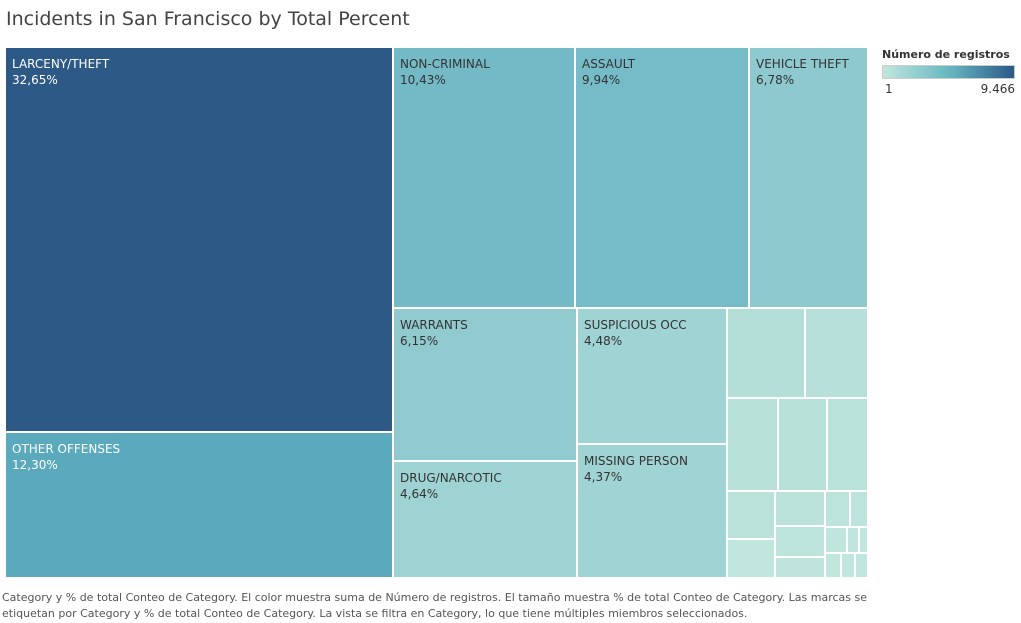 The width and height of the screenshot is (1021, 623). I want to click on tile-percent: 4,64%, so click(419, 494).